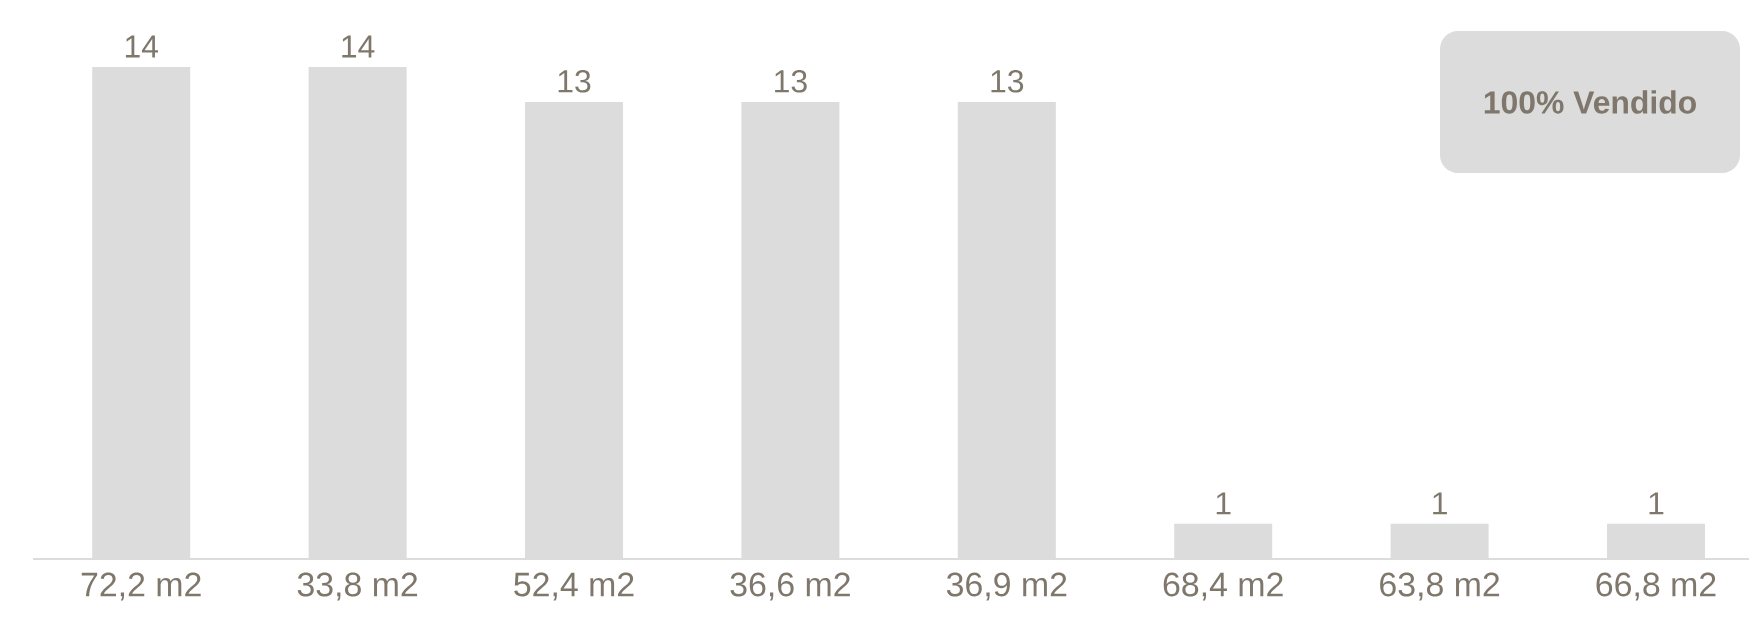 Image resolution: width=1749 pixels, height=622 pixels. I want to click on x-tick-label: 36,9 m2, so click(1006, 586).